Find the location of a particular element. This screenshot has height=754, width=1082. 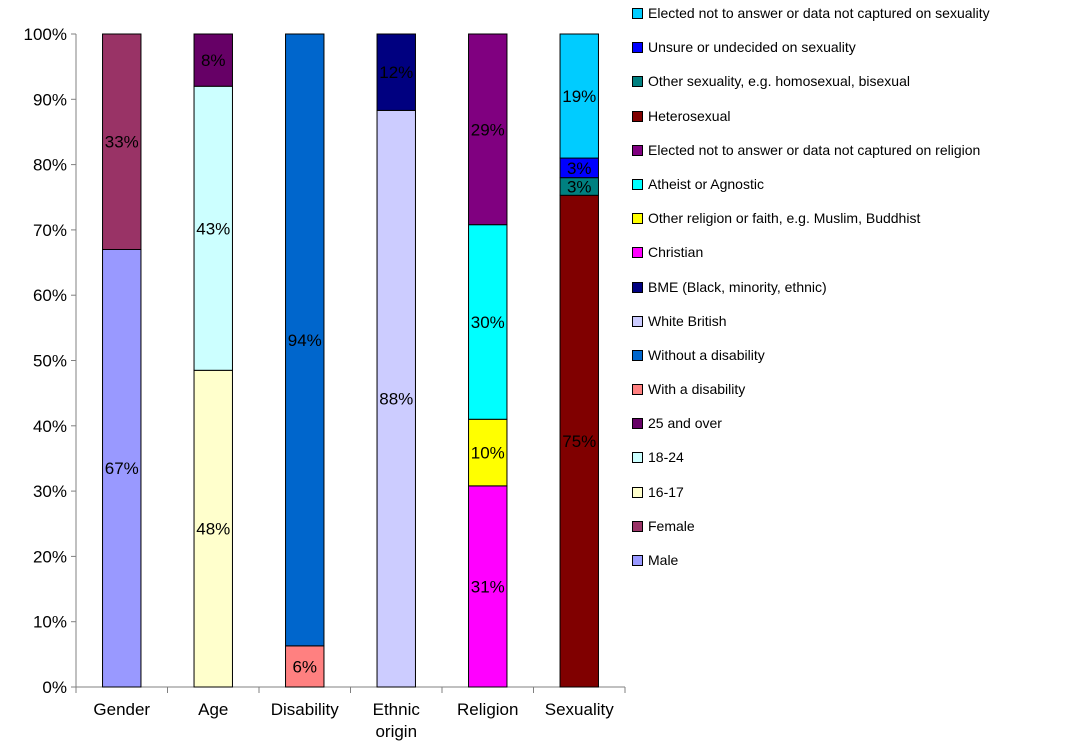

legend-item: Female is located at coordinates (811, 535).